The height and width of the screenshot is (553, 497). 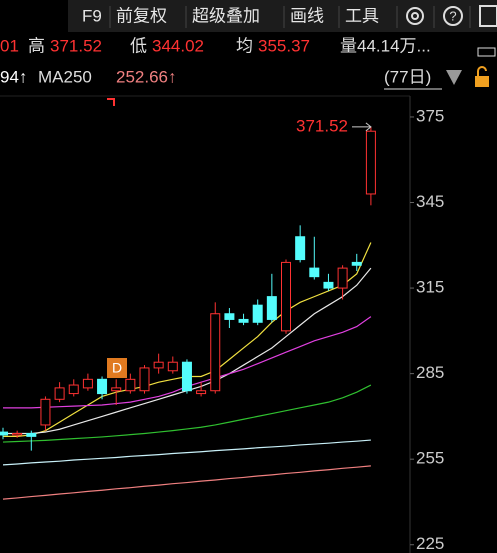 I want to click on menu-item: 画线, so click(x=307, y=15).